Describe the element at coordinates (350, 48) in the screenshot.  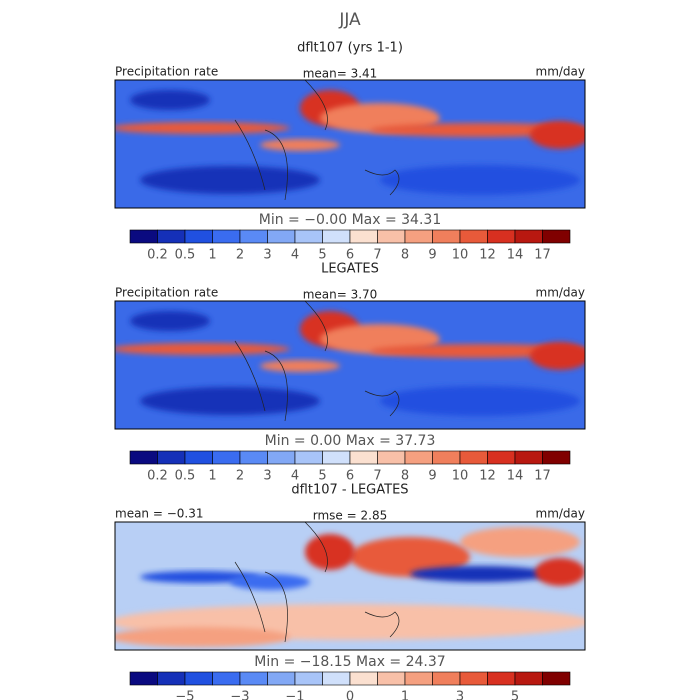
I see `panel-title: dflt107 (yrs 1-1)` at that location.